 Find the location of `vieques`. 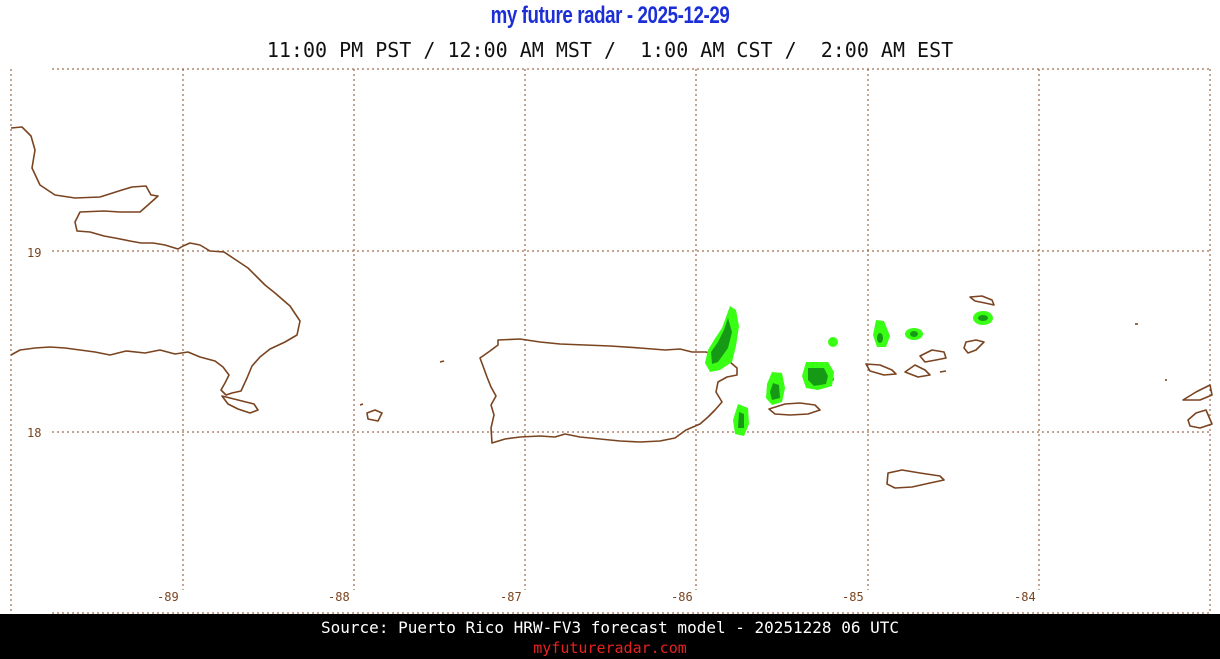

vieques is located at coordinates (794, 409).